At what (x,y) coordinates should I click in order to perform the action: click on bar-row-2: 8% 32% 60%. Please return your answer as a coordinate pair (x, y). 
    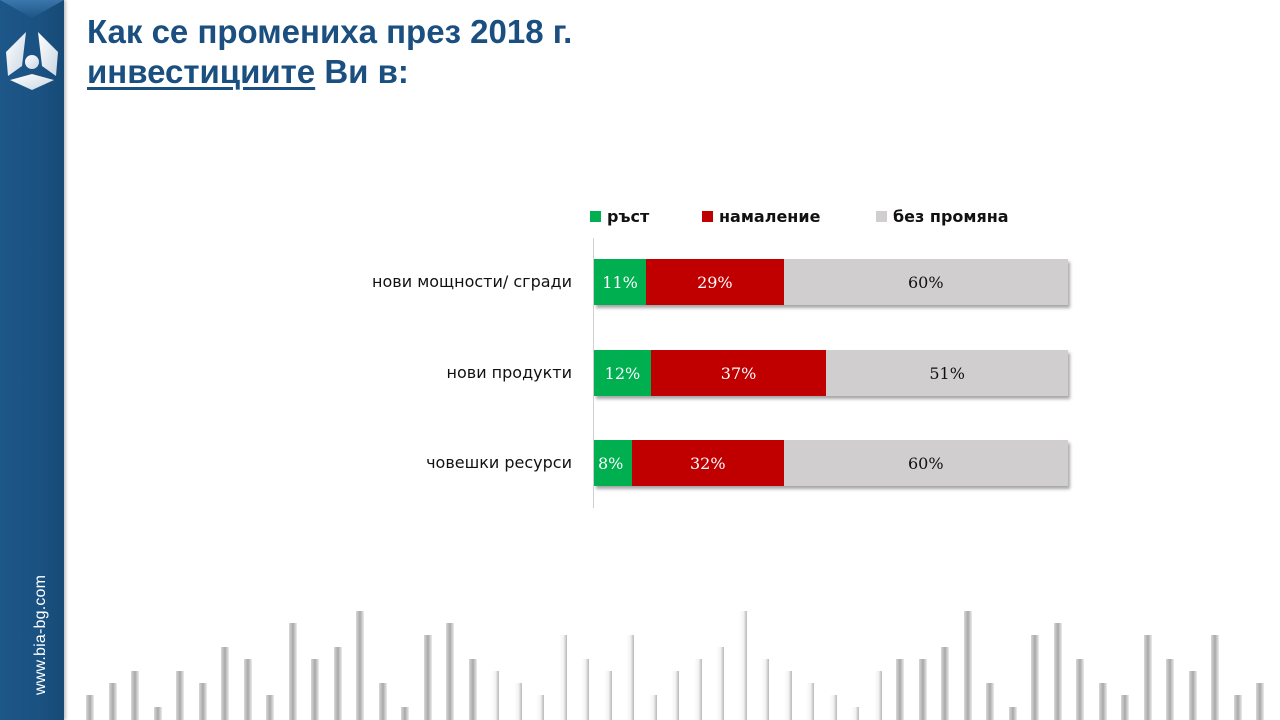
    Looking at the image, I should click on (831, 463).